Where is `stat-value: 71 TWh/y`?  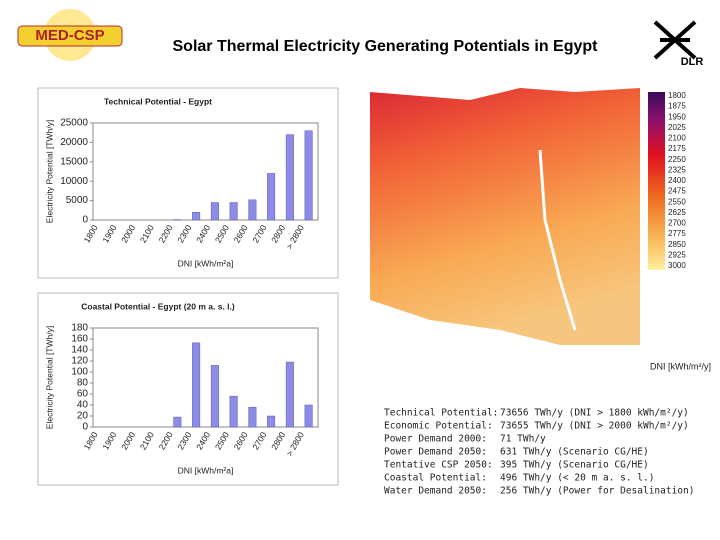 stat-value: 71 TWh/y is located at coordinates (523, 439).